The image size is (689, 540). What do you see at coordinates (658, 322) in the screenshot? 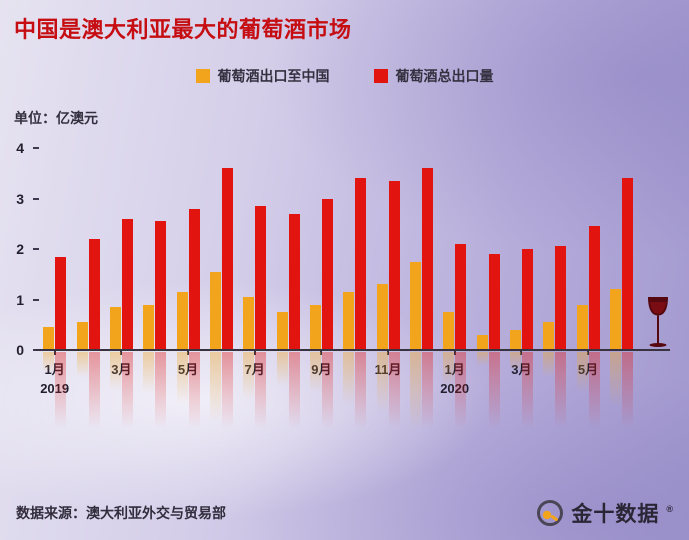
I see `wine-glass-icon` at bounding box center [658, 322].